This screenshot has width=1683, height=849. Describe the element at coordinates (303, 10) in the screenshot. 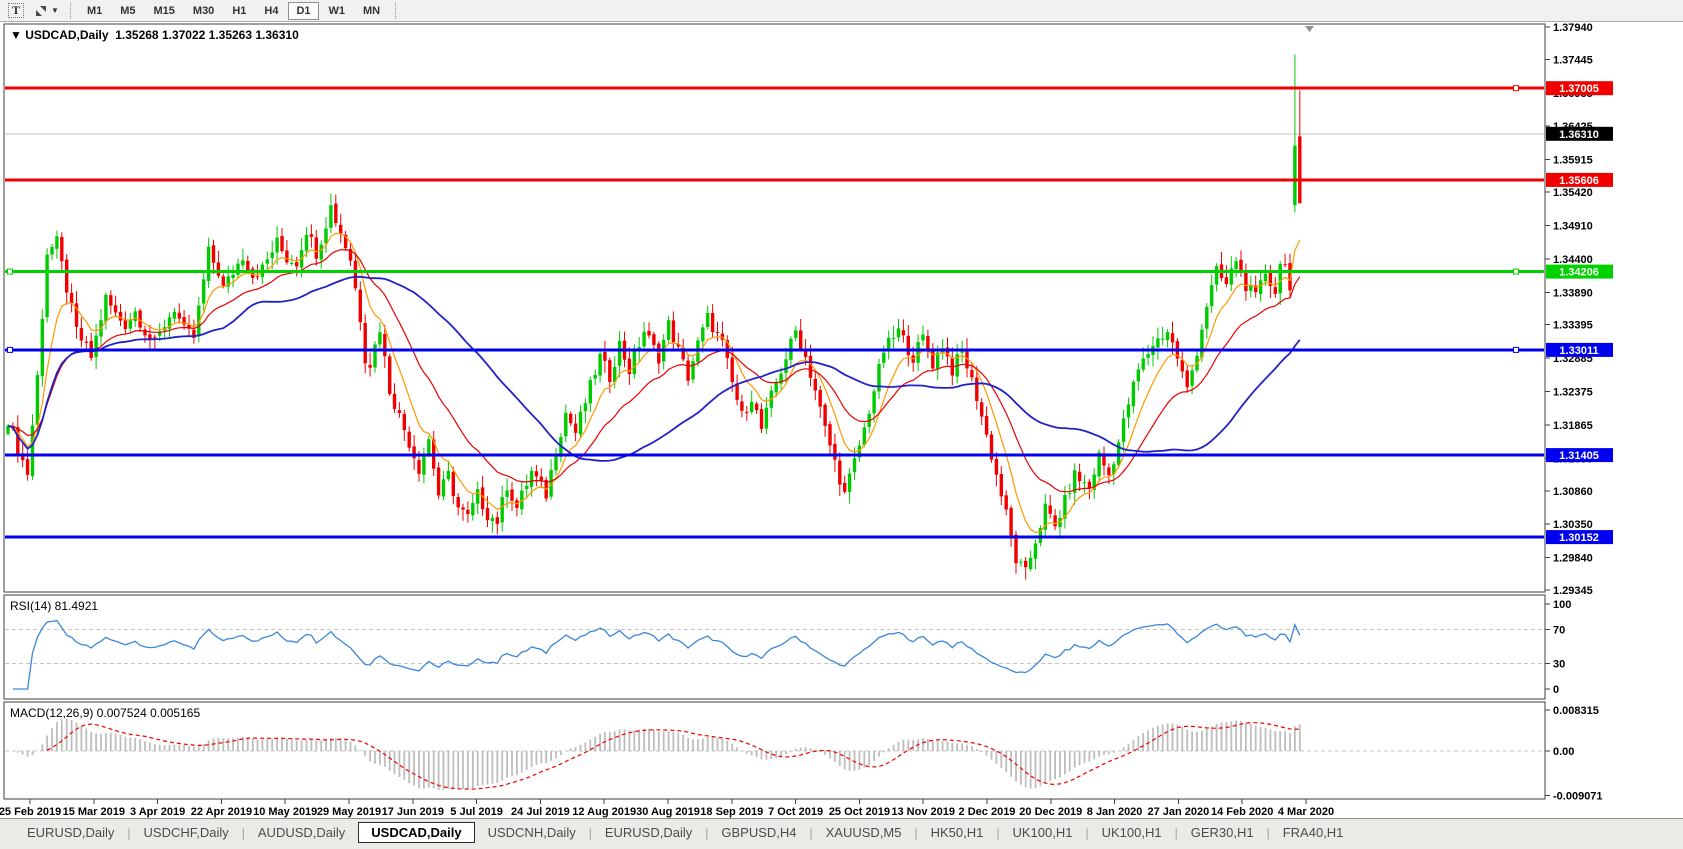

I see `timeframe-d1: D1` at that location.